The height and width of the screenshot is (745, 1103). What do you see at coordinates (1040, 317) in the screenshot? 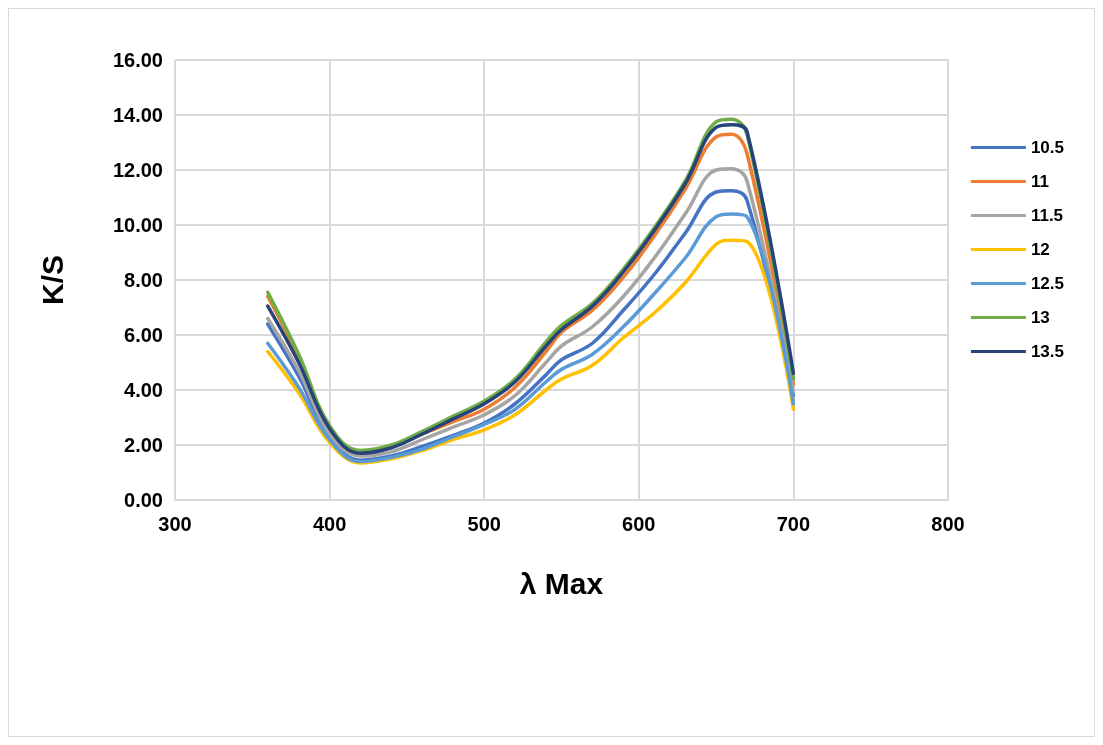
I see `legend-label: 13` at bounding box center [1040, 317].